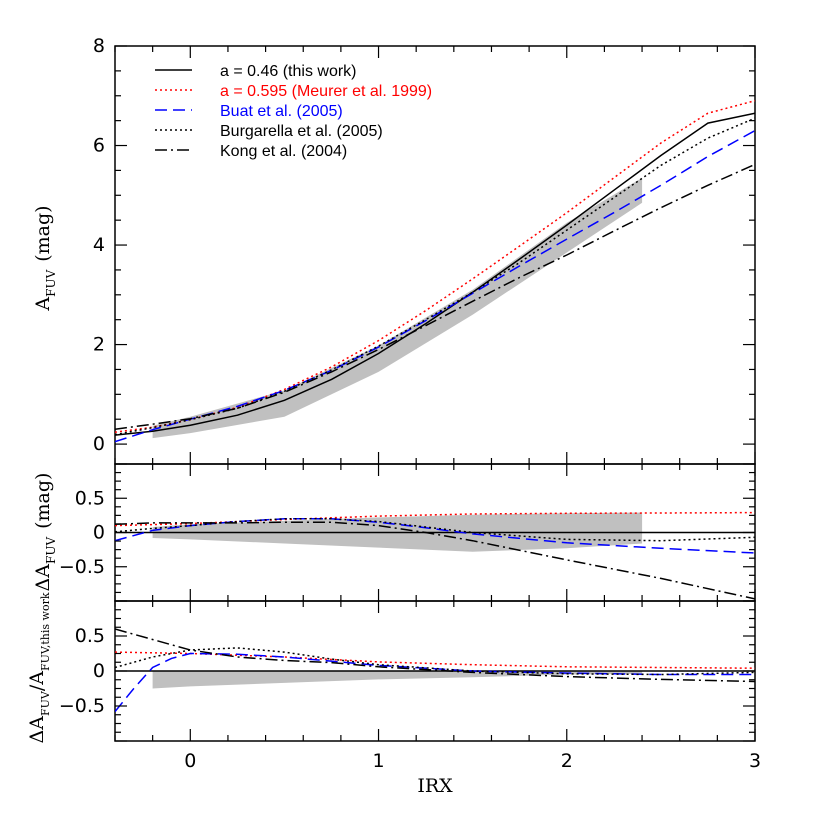 This screenshot has width=830, height=830. Describe the element at coordinates (82, 706) in the screenshot. I see `bottom-ytick-label: −0.5` at that location.